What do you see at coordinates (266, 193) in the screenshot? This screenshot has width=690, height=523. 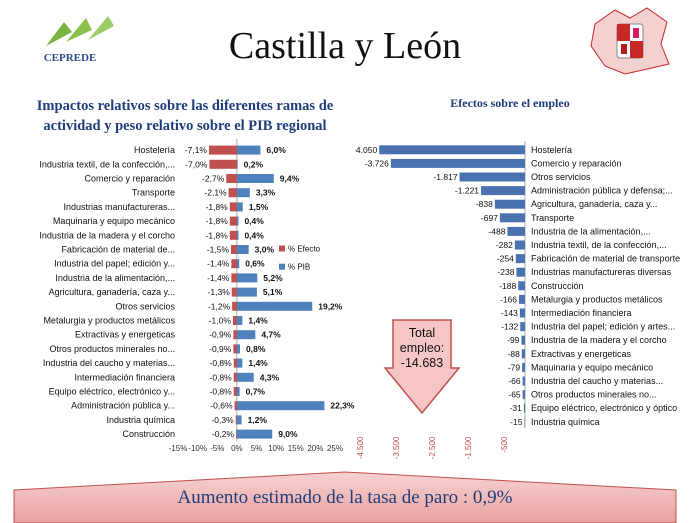 I see `pib-data-label: 3,3%` at bounding box center [266, 193].